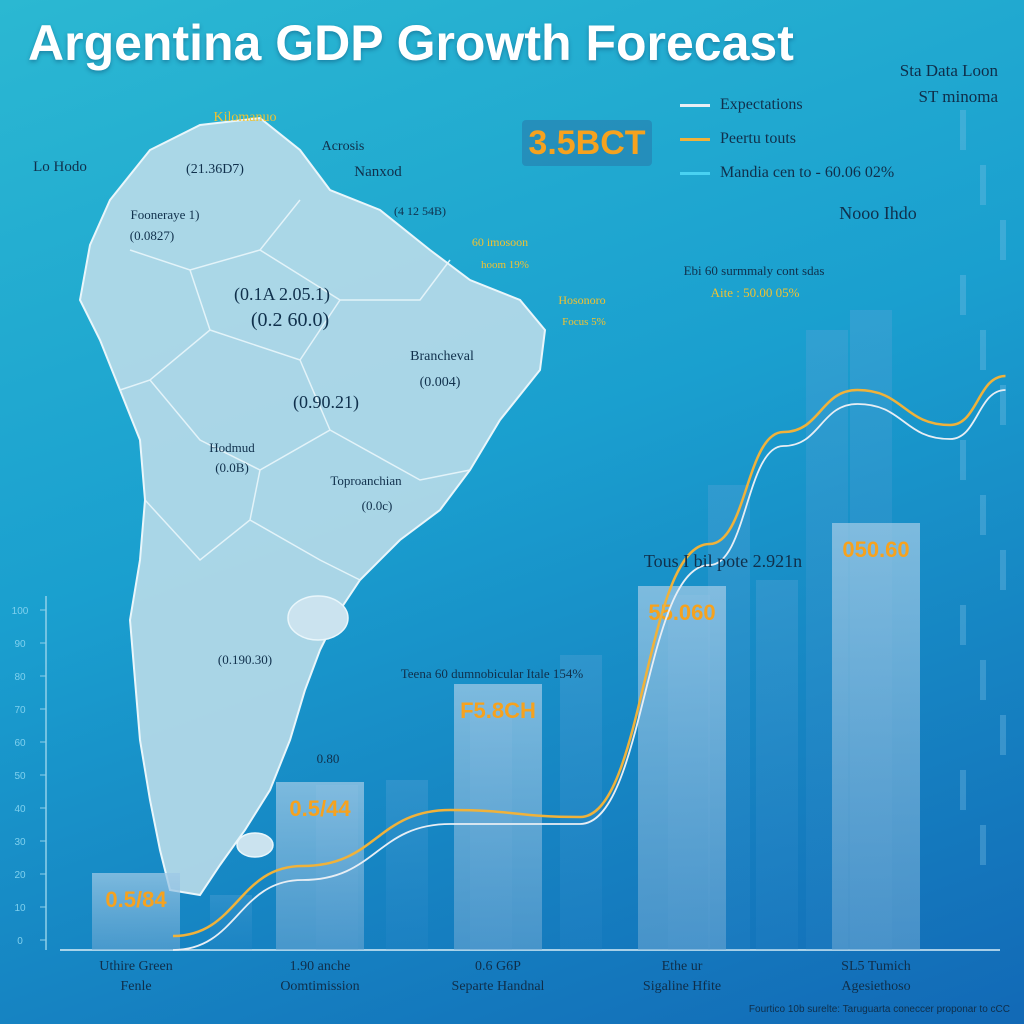 This screenshot has width=1024, height=1024. Describe the element at coordinates (20, 875) in the screenshot. I see `y-tick-label: 20` at that location.